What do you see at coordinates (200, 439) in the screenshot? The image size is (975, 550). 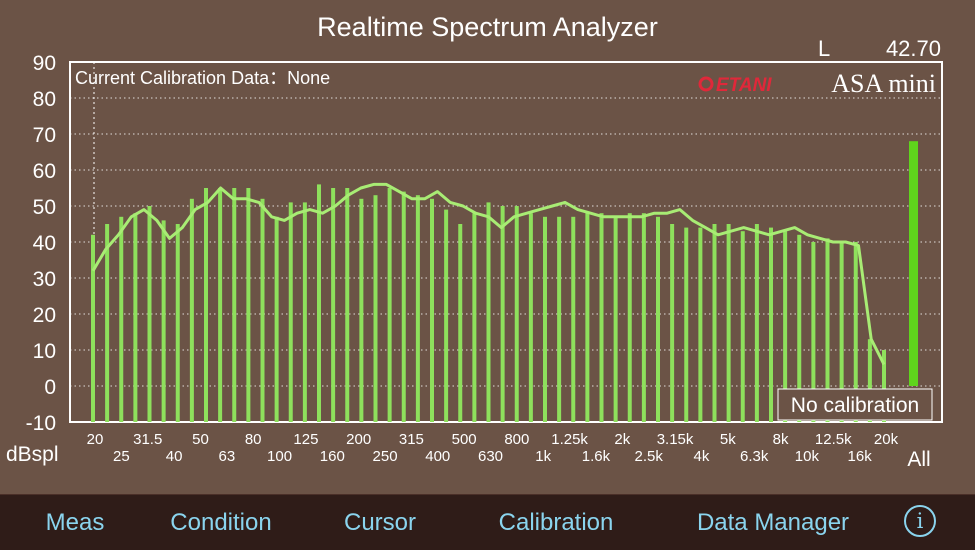 I see `x-tick-label: 50` at bounding box center [200, 439].